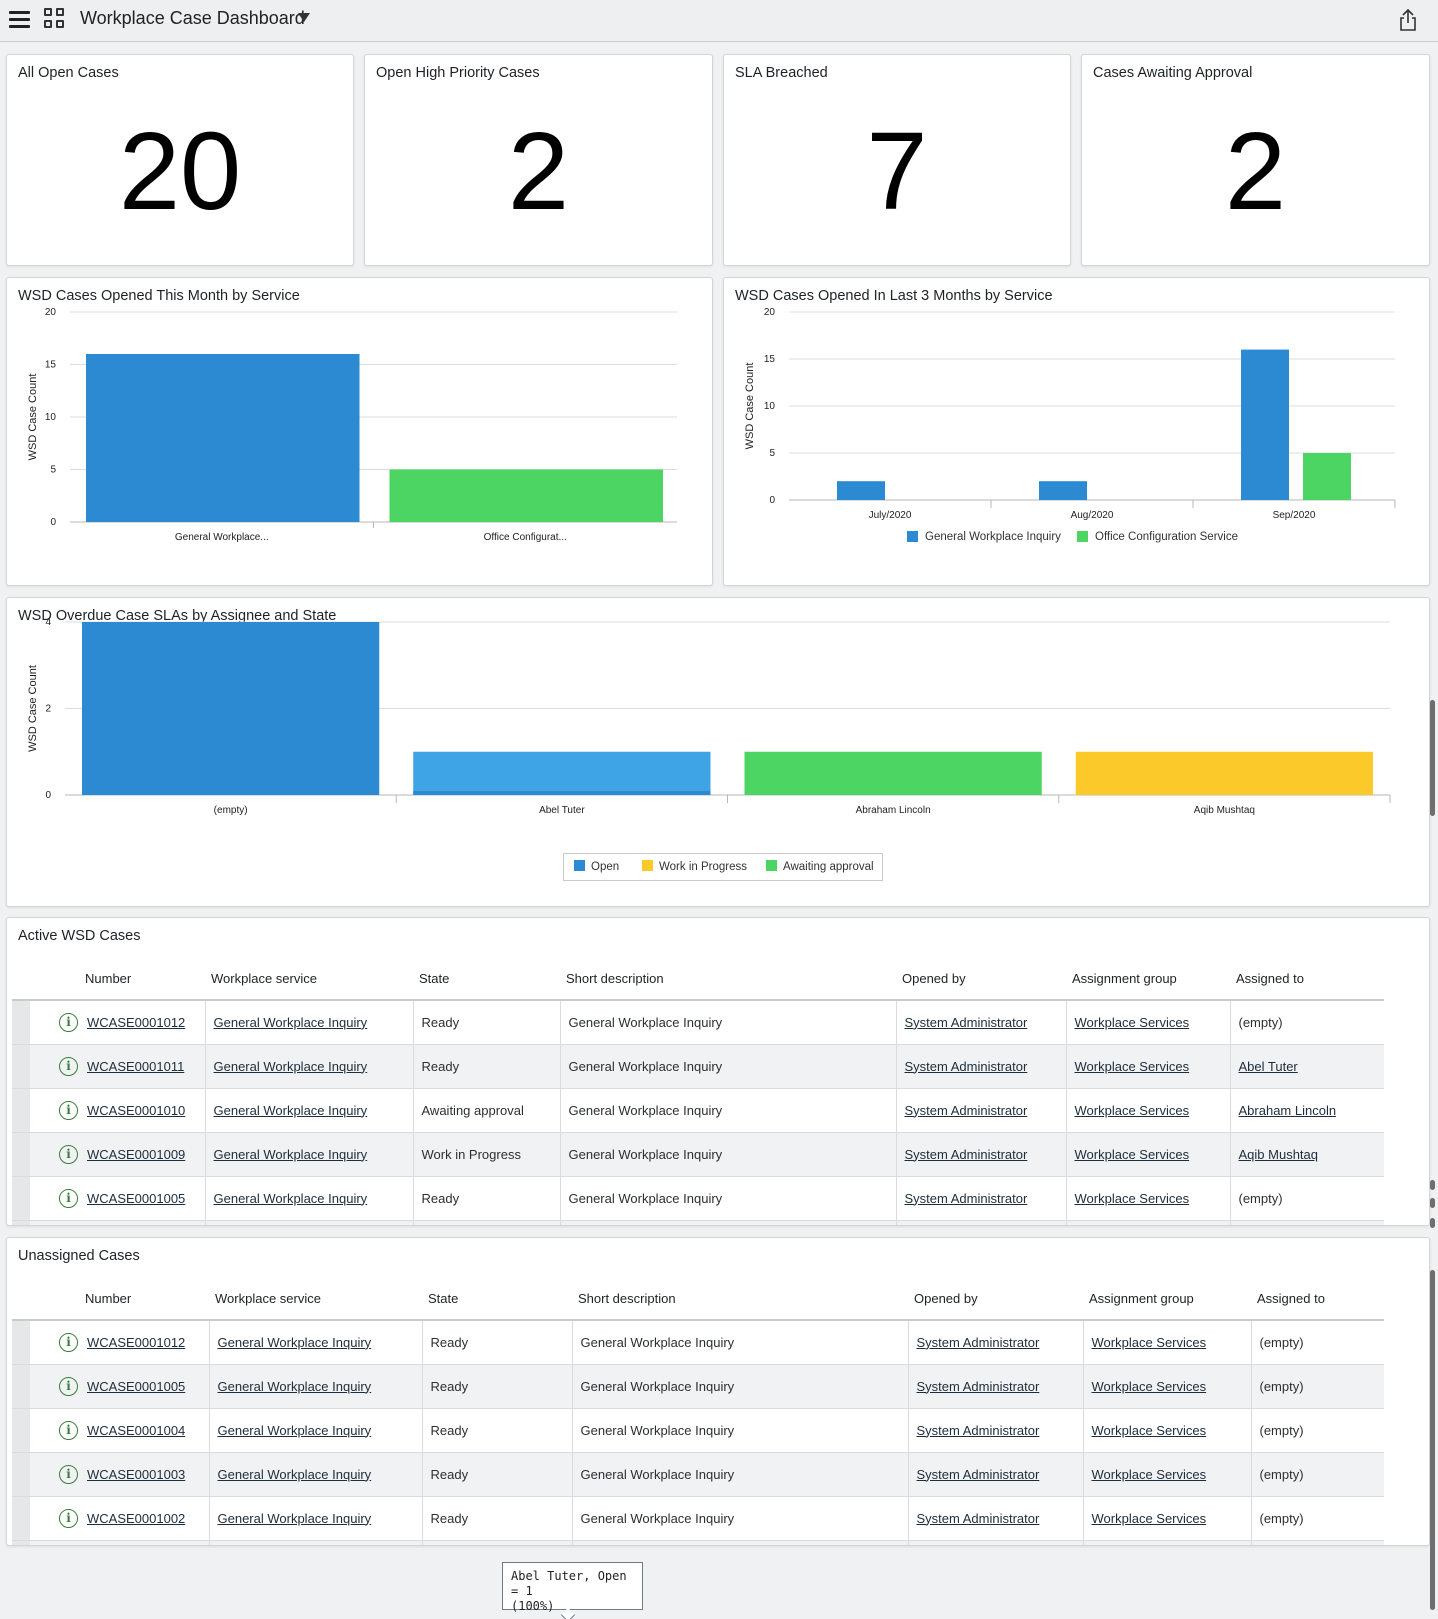 Image resolution: width=1438 pixels, height=1619 pixels. I want to click on score-card-awaiting-approval: Cases Awaiting Approval 2, so click(1255, 160).